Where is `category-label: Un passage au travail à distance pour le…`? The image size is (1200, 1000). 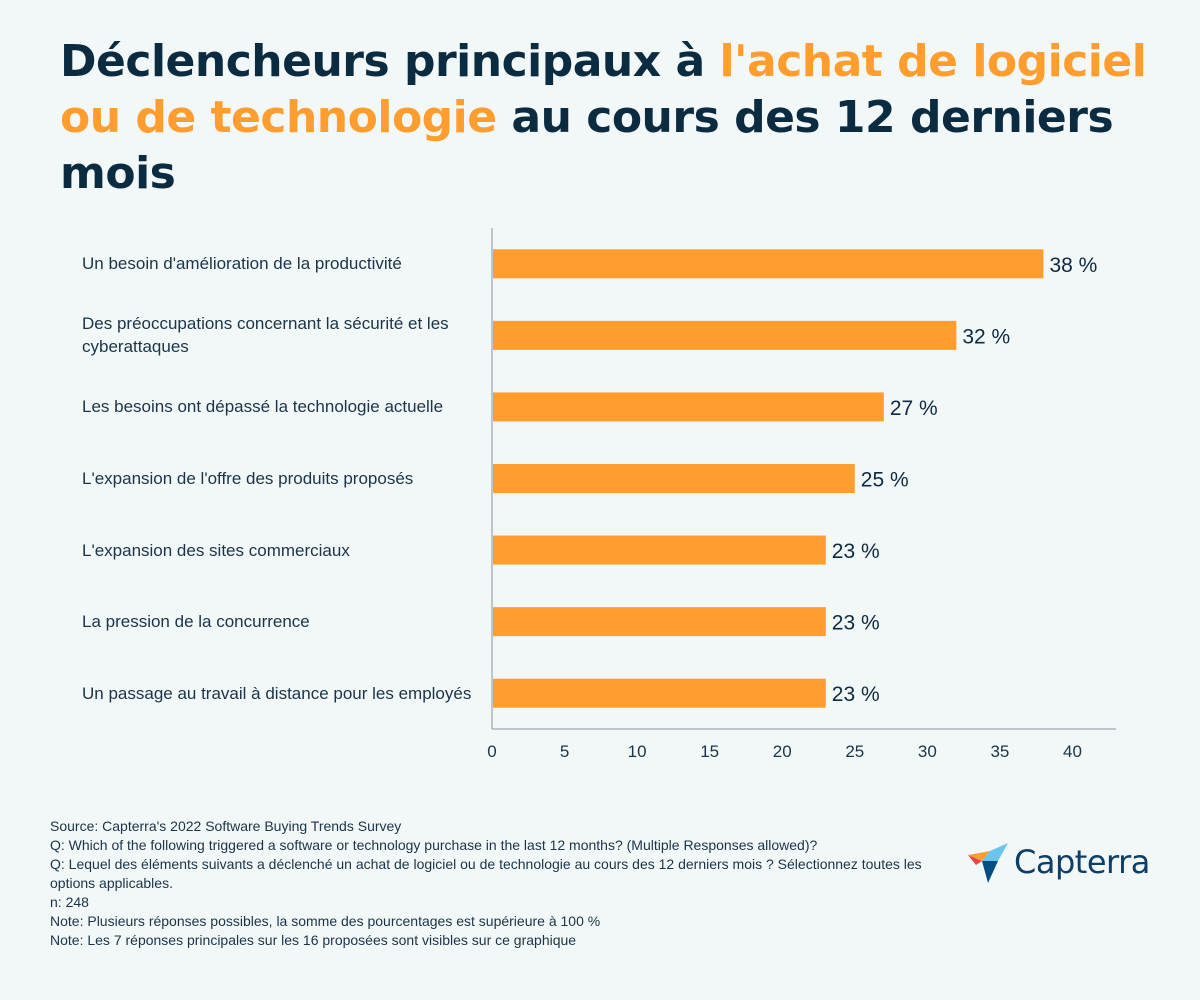 category-label: Un passage au travail à distance pour le… is located at coordinates (277, 693).